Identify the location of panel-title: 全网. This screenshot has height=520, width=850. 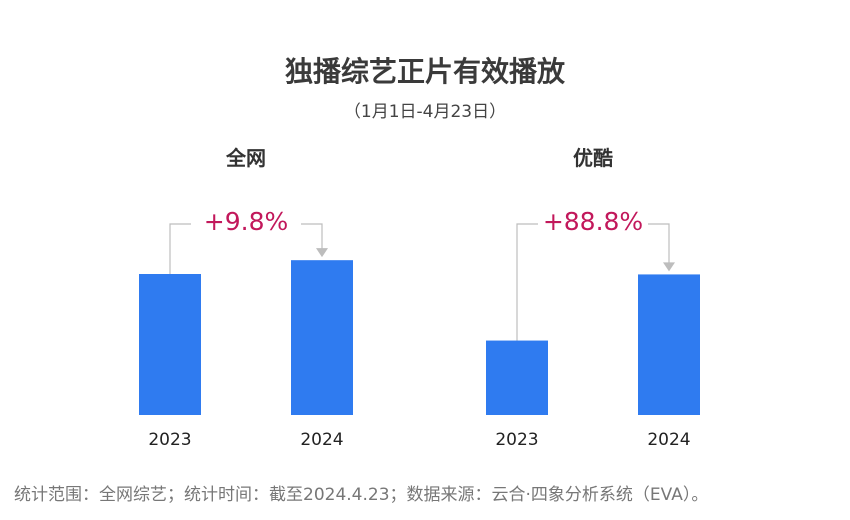
(245, 158).